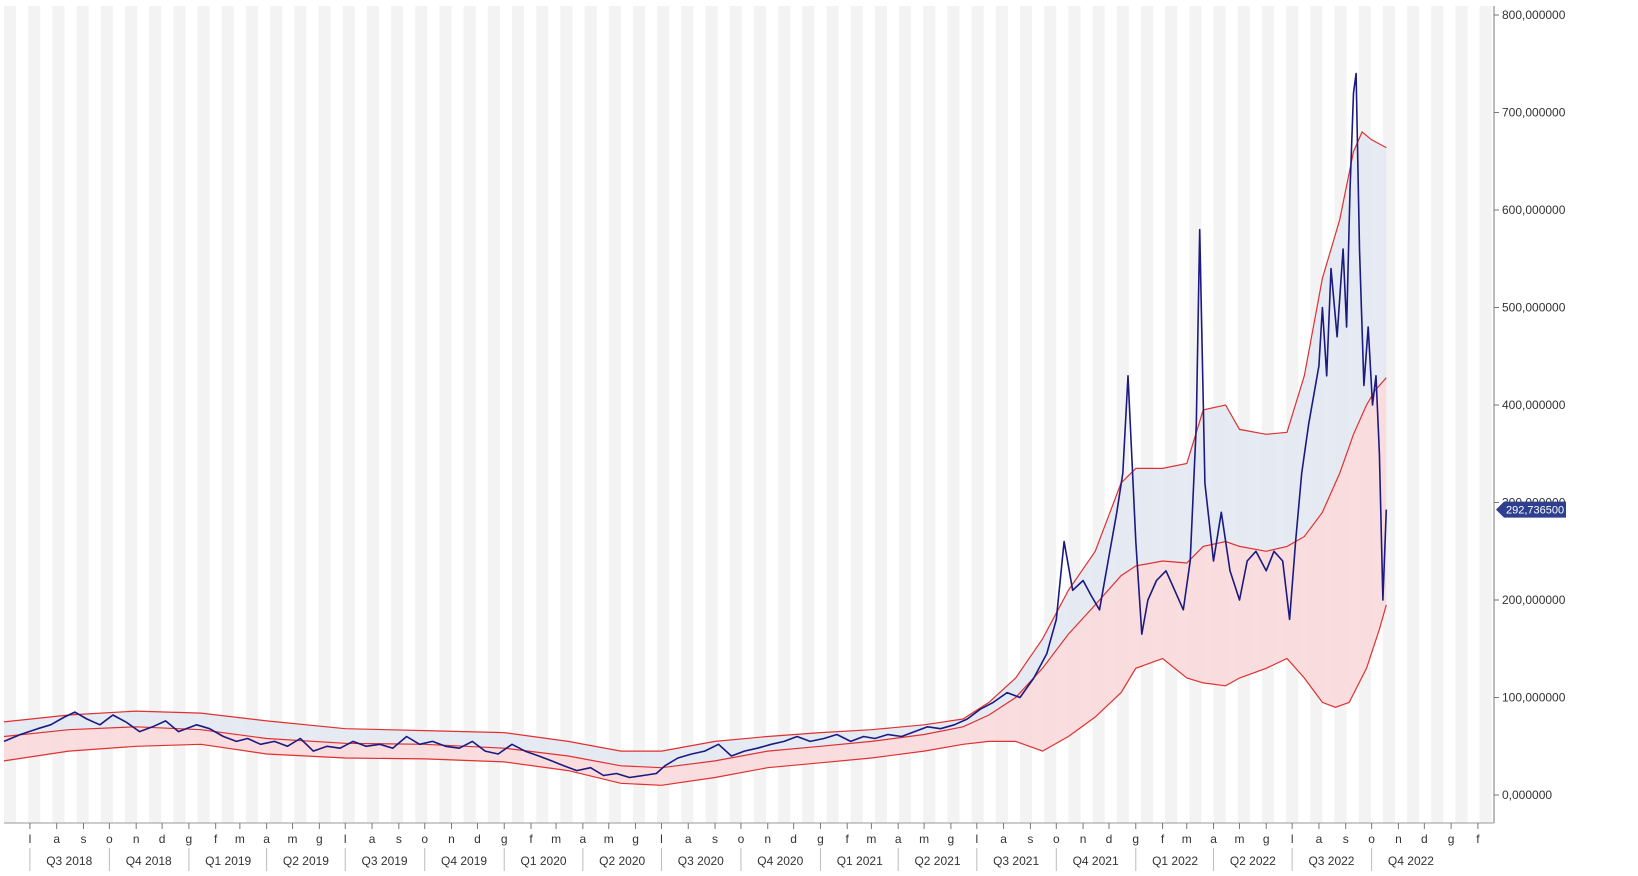 The height and width of the screenshot is (876, 1638). What do you see at coordinates (1534, 15) in the screenshot?
I see `y-tick-label: 800,000000` at bounding box center [1534, 15].